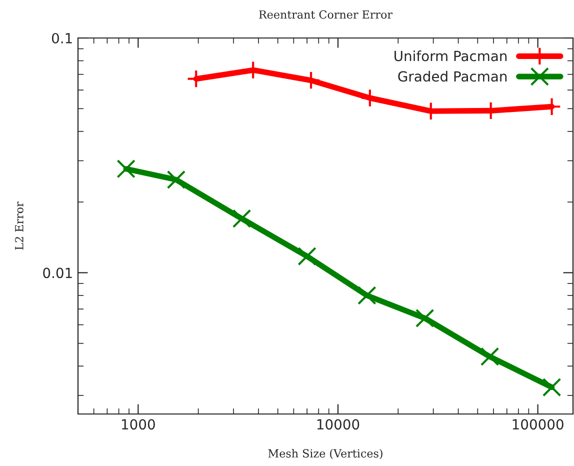  What do you see at coordinates (325, 454) in the screenshot?
I see `x-axis-title: Mesh Size (Vertices)` at bounding box center [325, 454].